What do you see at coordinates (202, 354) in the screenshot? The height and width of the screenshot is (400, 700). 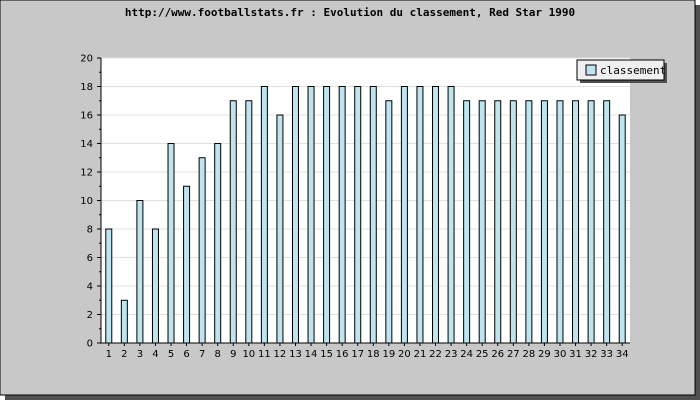 I see `x-tick-label: 7` at bounding box center [202, 354].